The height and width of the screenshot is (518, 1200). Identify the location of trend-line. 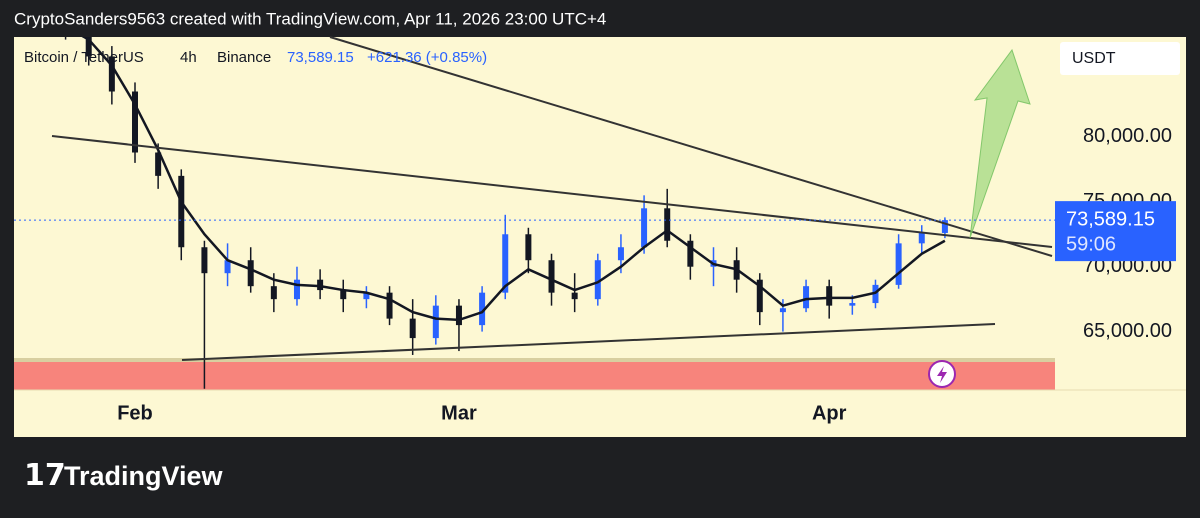
(588, 342).